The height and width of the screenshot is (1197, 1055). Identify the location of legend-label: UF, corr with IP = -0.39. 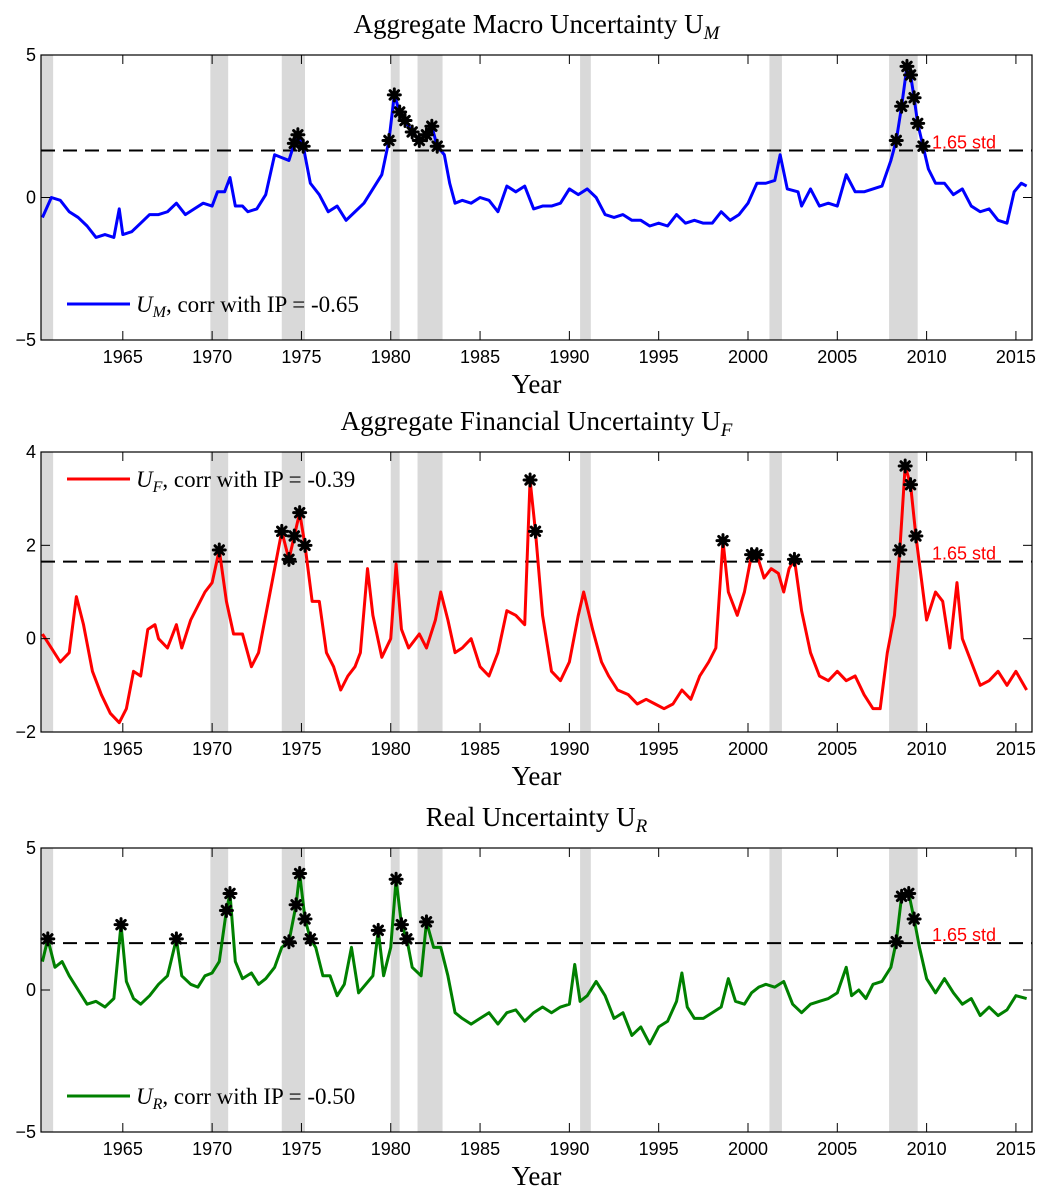
(245, 481).